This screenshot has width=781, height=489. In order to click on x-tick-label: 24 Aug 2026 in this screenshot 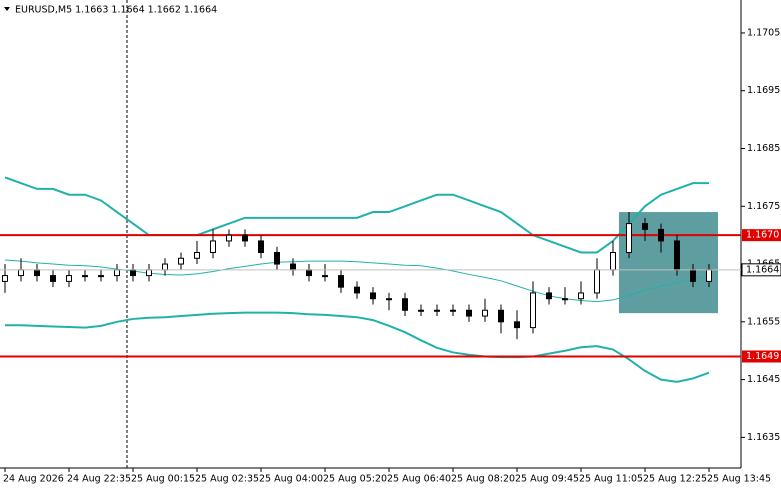, I will do `click(33, 479)`.